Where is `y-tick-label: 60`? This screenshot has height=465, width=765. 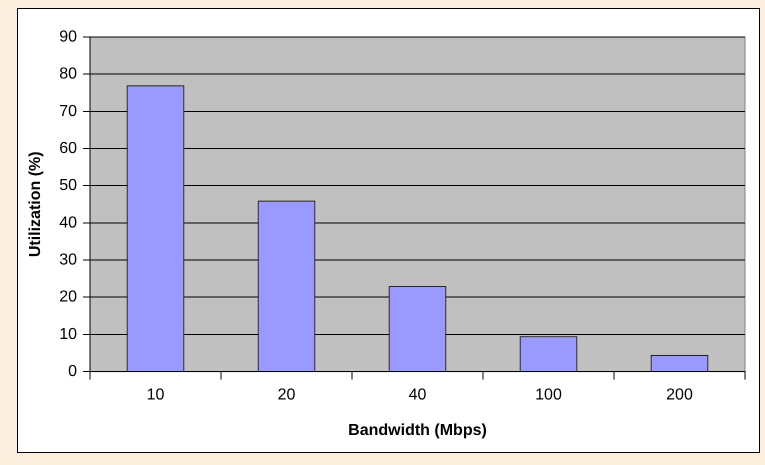
y-tick-label: 60 is located at coordinates (68, 148).